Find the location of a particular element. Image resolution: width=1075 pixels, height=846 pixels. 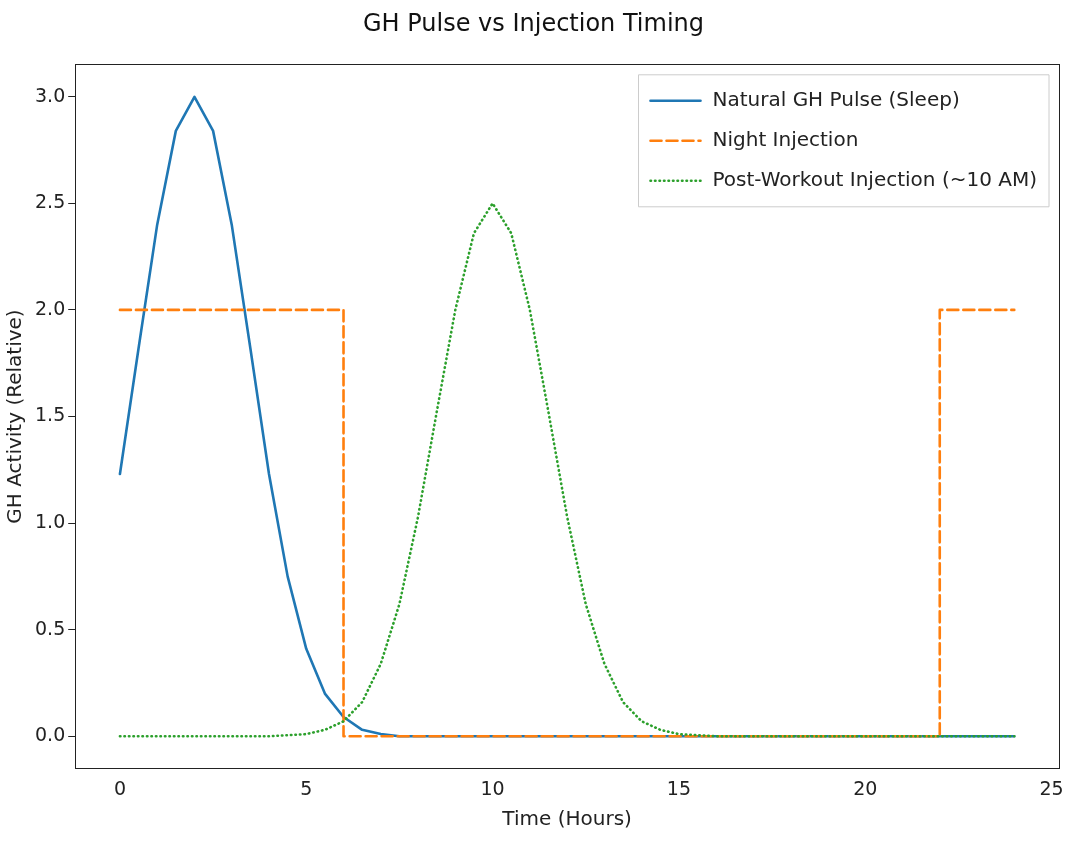

y-tick-label: 3.0 is located at coordinates (50, 94).